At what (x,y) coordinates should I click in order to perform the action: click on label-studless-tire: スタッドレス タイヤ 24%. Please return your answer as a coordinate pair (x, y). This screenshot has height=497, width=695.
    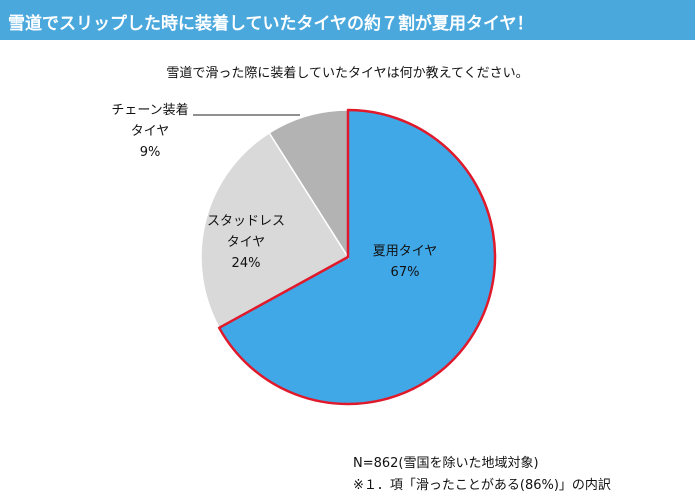
    Looking at the image, I should click on (246, 242).